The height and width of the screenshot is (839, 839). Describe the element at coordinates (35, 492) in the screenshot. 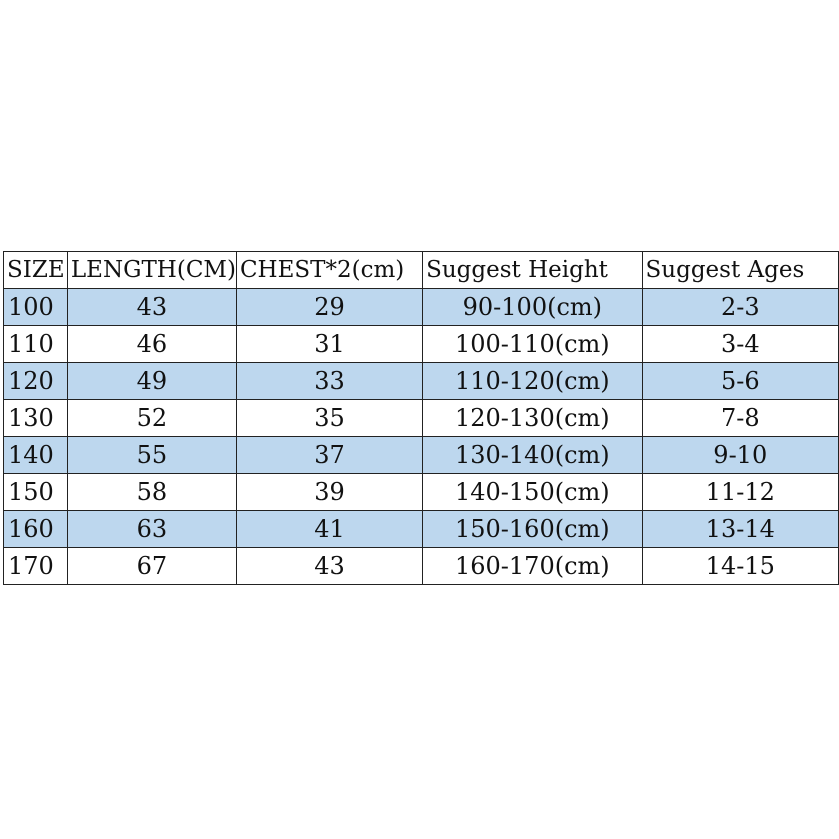

I see `cell-size: 150` at that location.